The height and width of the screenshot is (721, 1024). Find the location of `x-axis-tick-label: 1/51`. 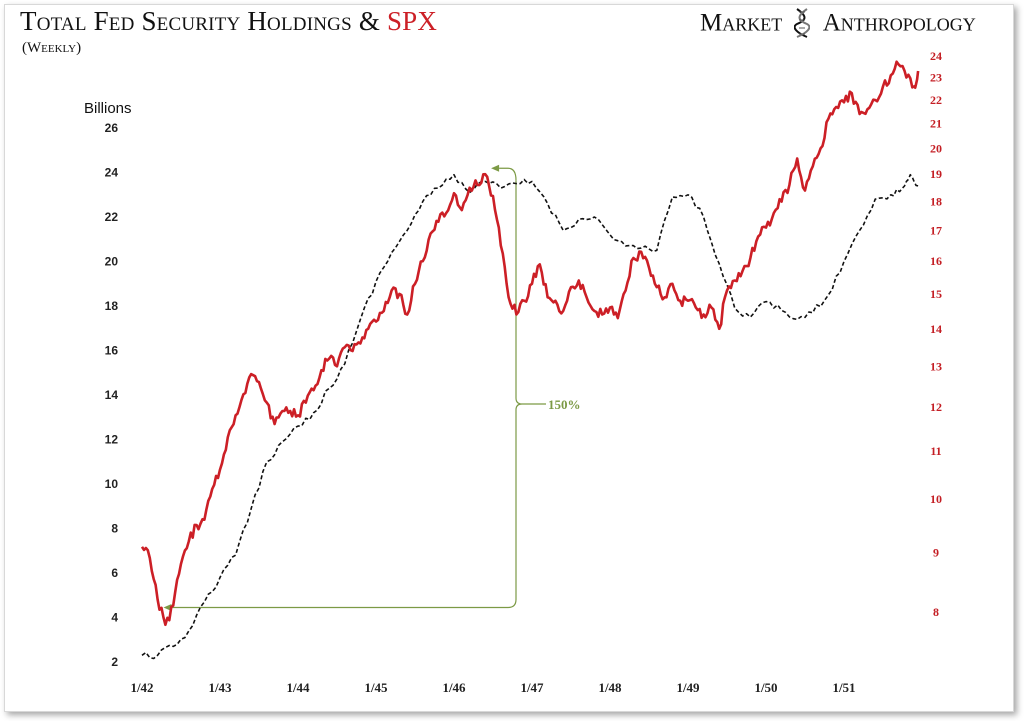

x-axis-tick-label: 1/51 is located at coordinates (843, 687).